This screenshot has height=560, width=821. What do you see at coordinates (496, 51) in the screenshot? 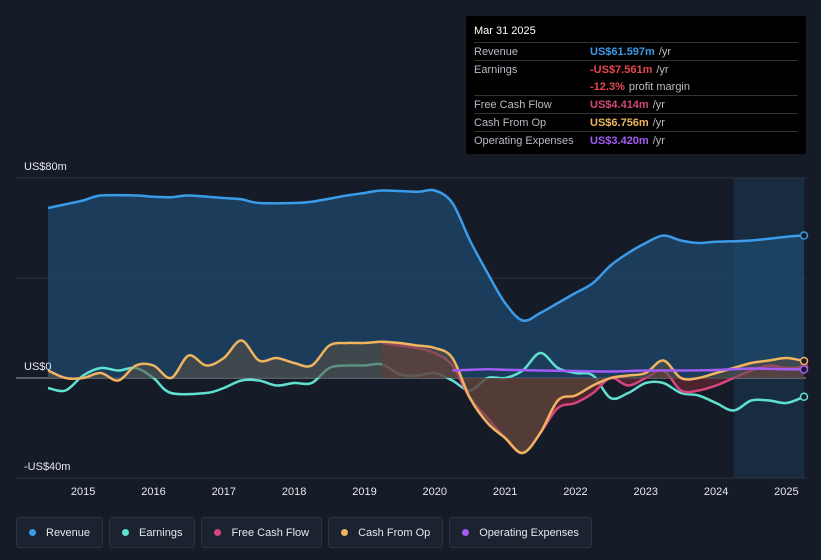
I see `tooltip-row-label: Revenue` at bounding box center [496, 51].